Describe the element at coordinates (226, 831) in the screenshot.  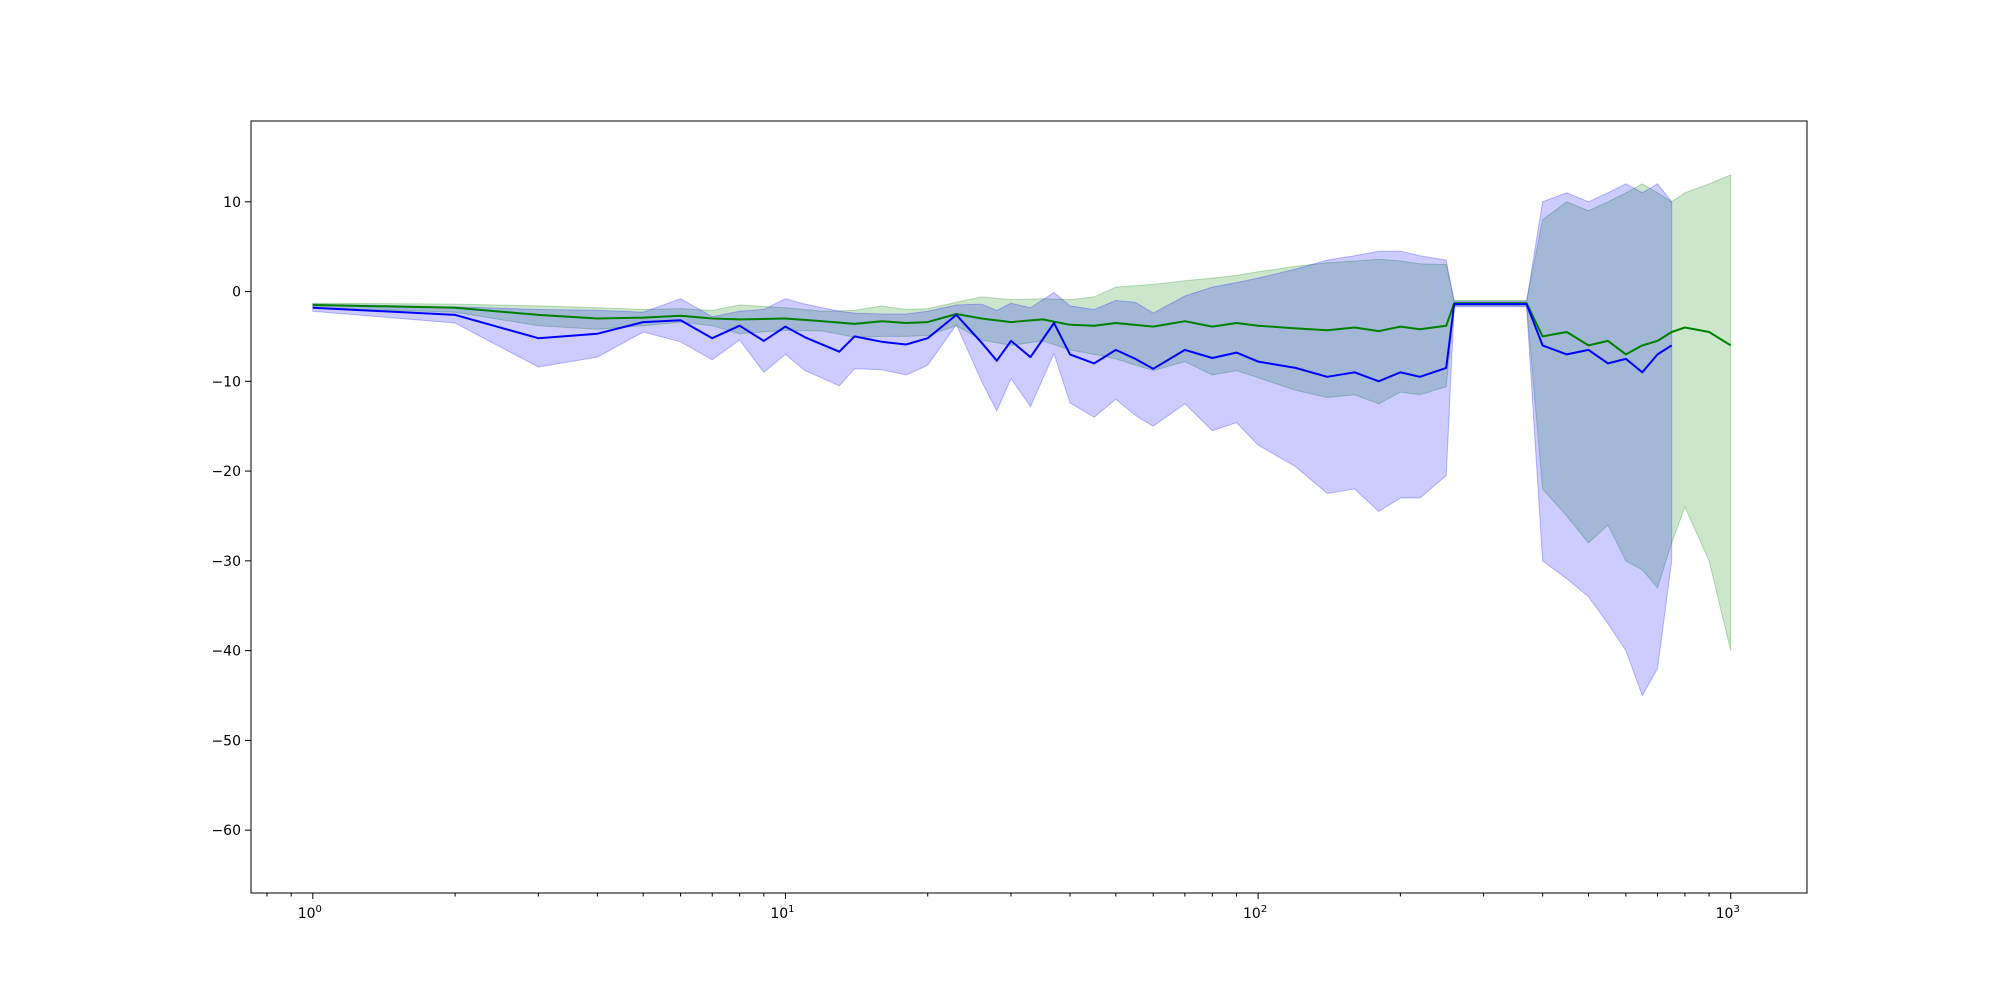
I see `y-tick-label: −60` at that location.